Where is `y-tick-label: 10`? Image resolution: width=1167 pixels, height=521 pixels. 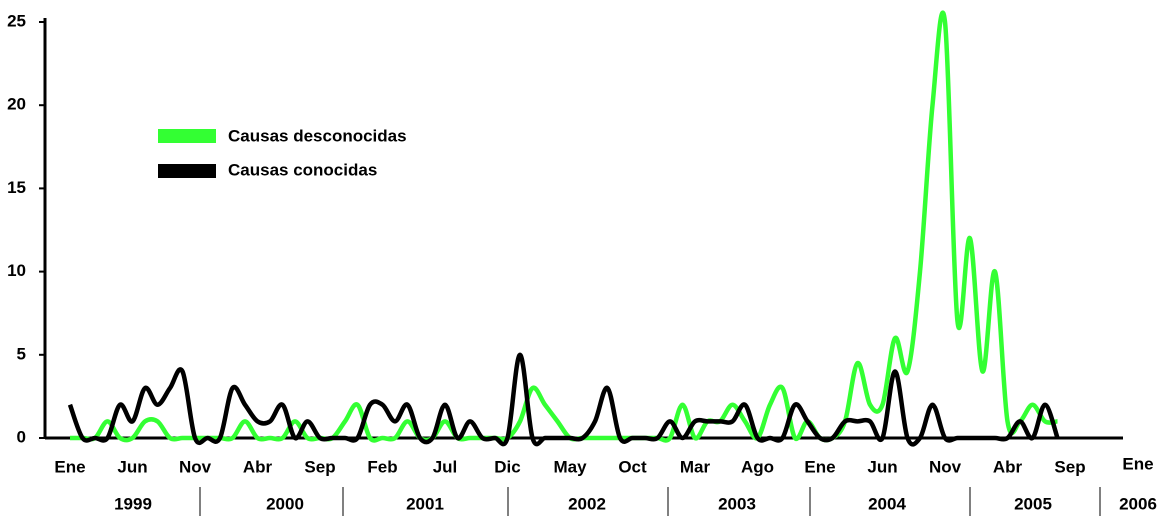 y-tick-label: 10 is located at coordinates (16, 270).